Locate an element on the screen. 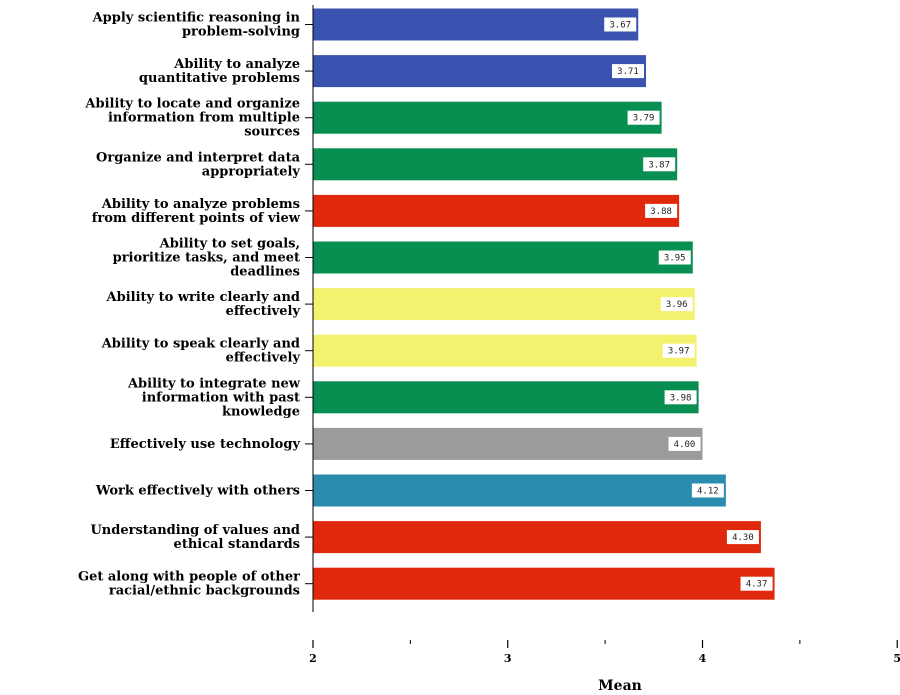  x-tick-label: 2 is located at coordinates (313, 658).